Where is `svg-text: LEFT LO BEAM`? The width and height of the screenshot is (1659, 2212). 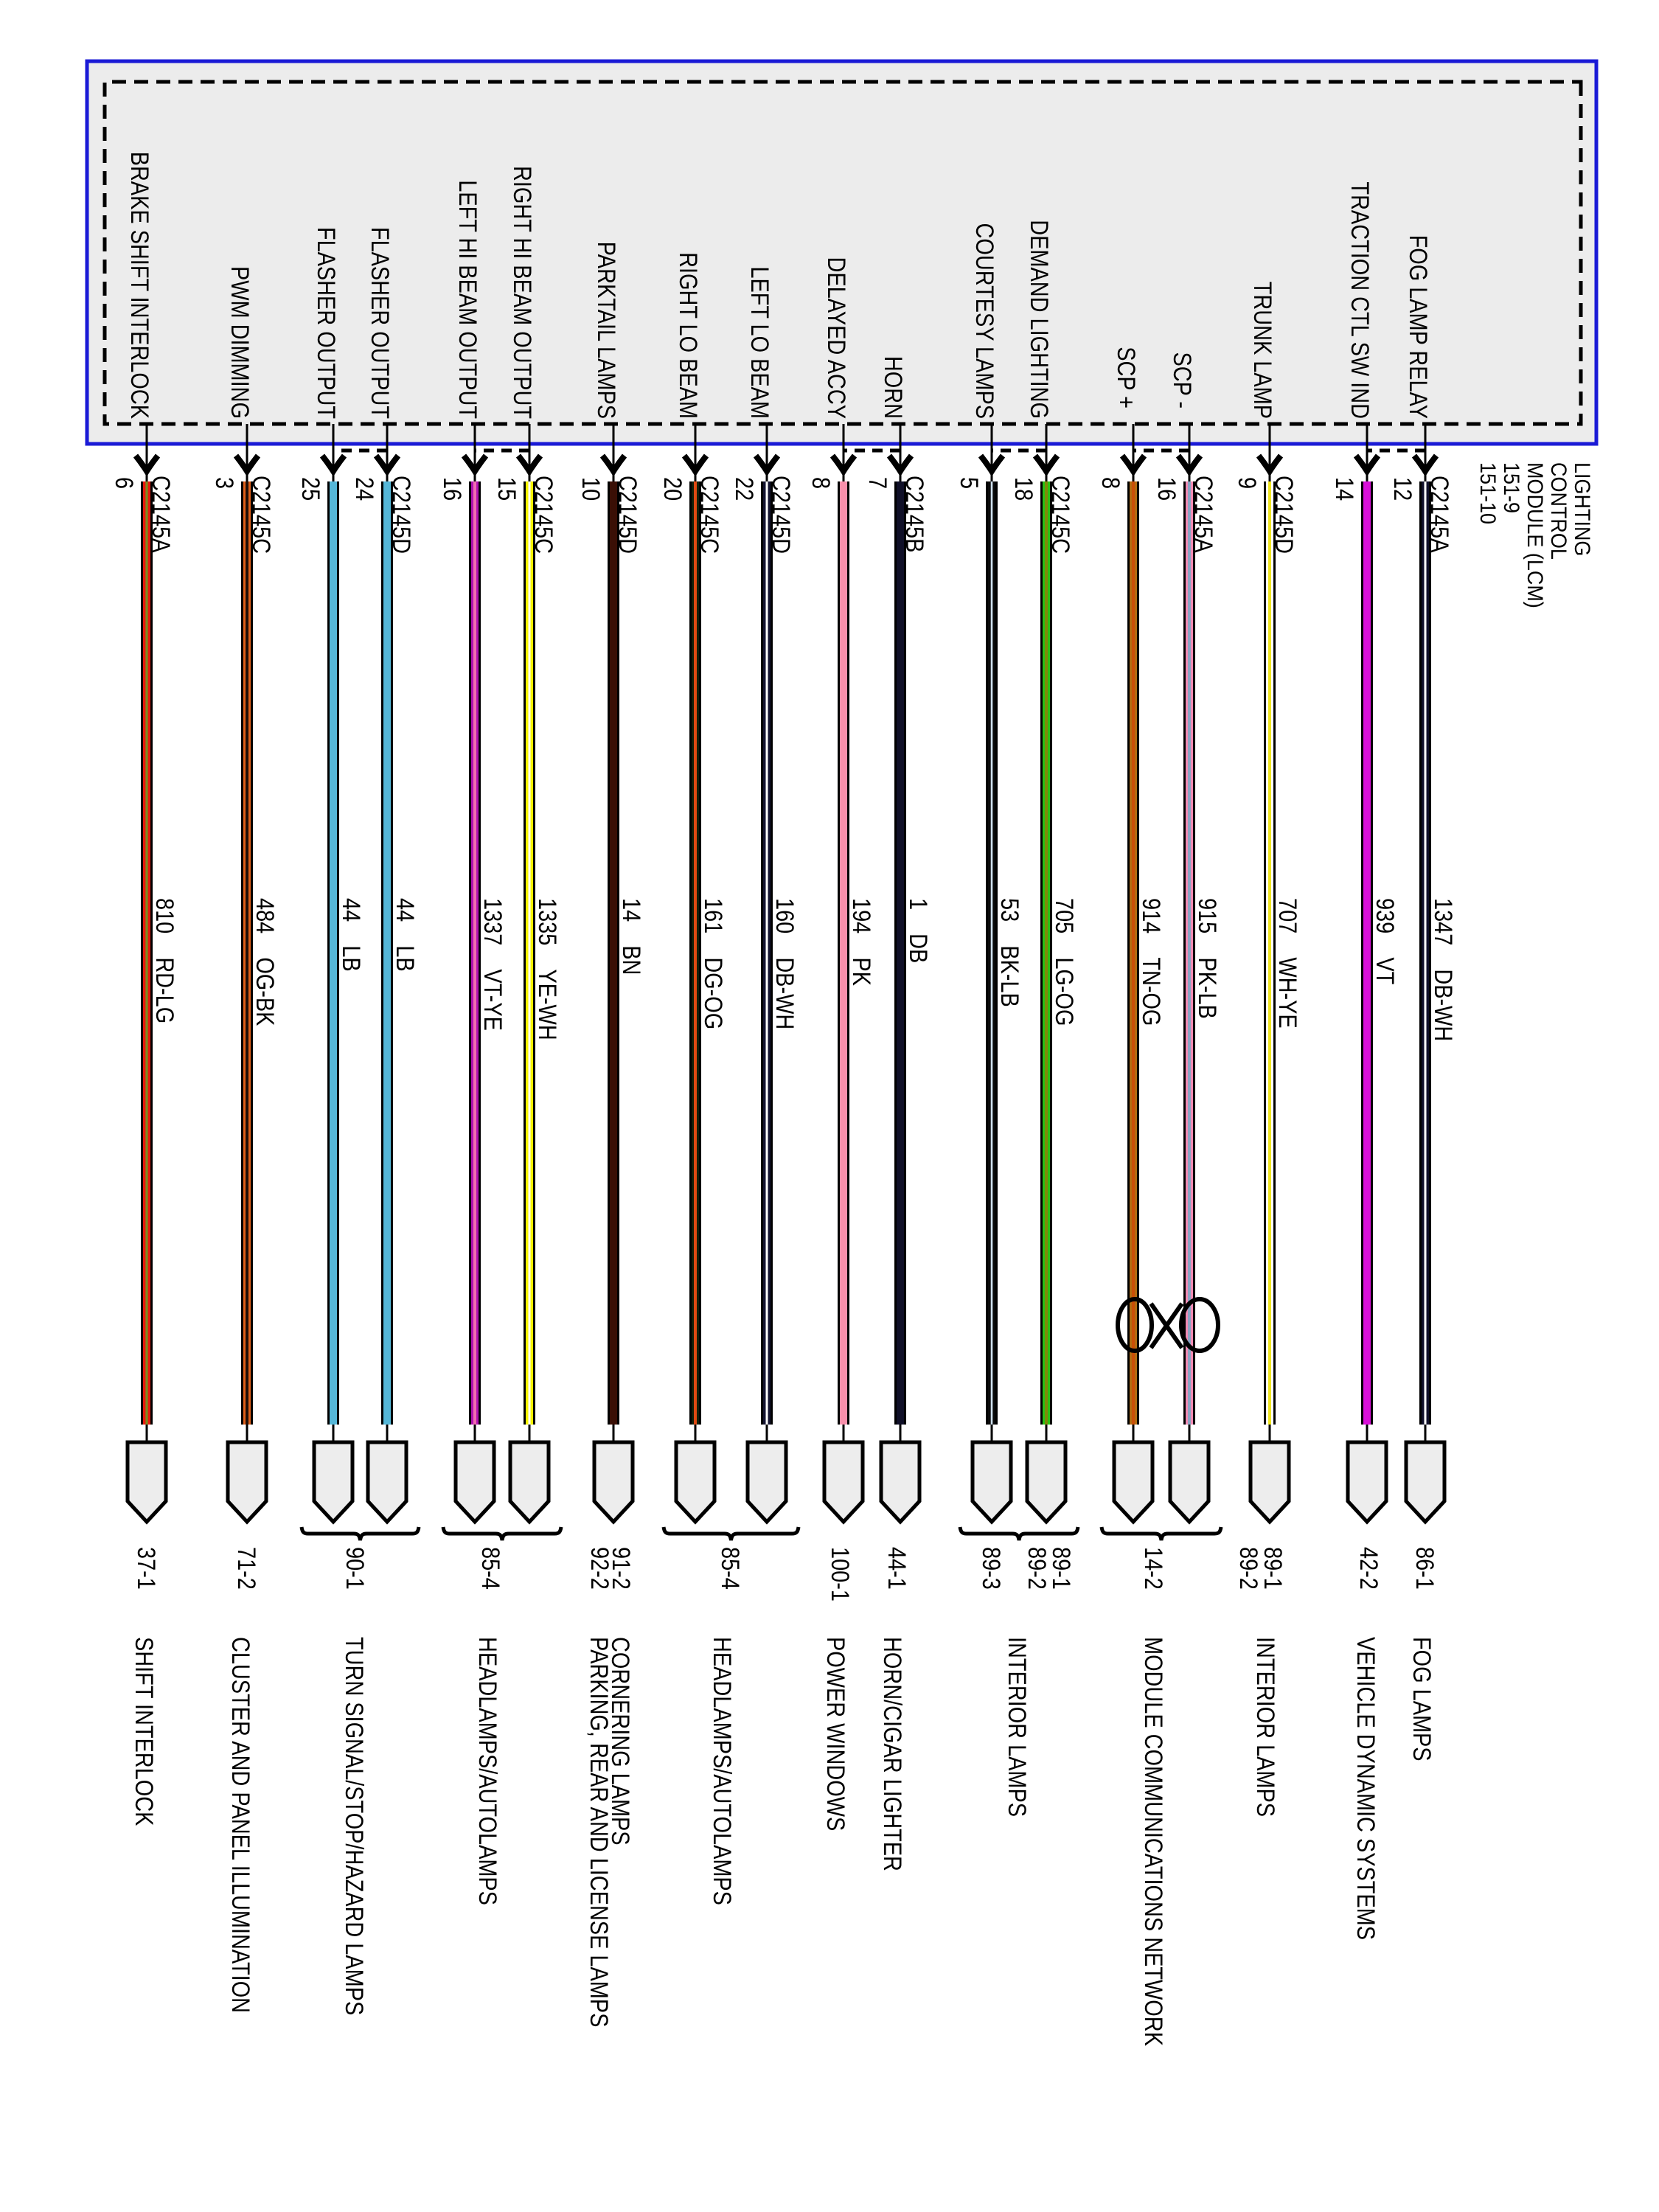
svg-text: LEFT LO BEAM is located at coordinates (759, 342).